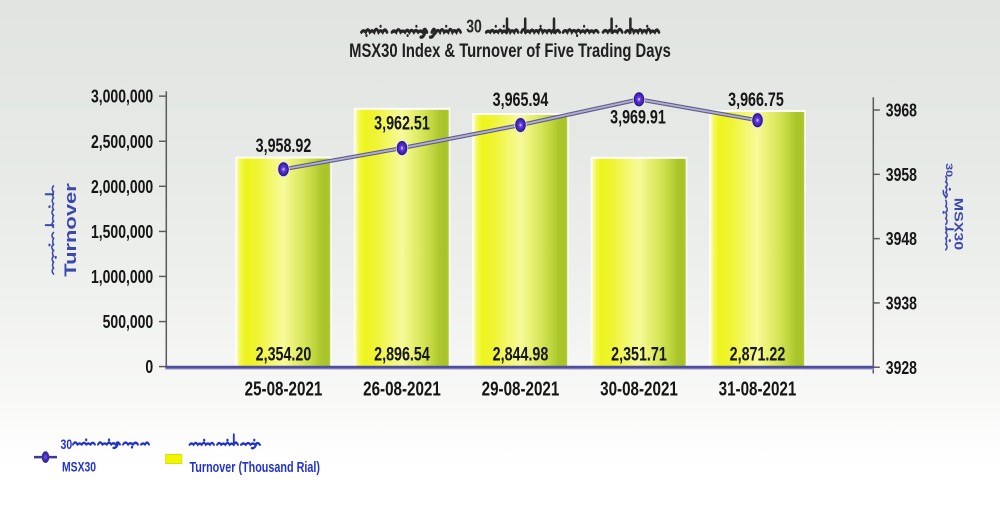  Describe the element at coordinates (122, 97) in the screenshot. I see `svg-text: 3,000,000` at that location.